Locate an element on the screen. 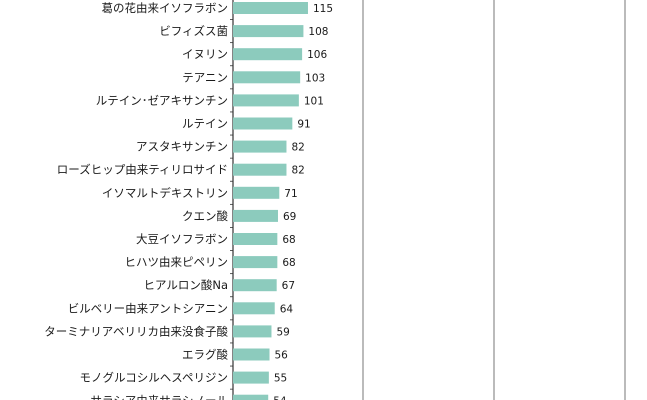  category-label: イソマルトデキストリン is located at coordinates (165, 193).